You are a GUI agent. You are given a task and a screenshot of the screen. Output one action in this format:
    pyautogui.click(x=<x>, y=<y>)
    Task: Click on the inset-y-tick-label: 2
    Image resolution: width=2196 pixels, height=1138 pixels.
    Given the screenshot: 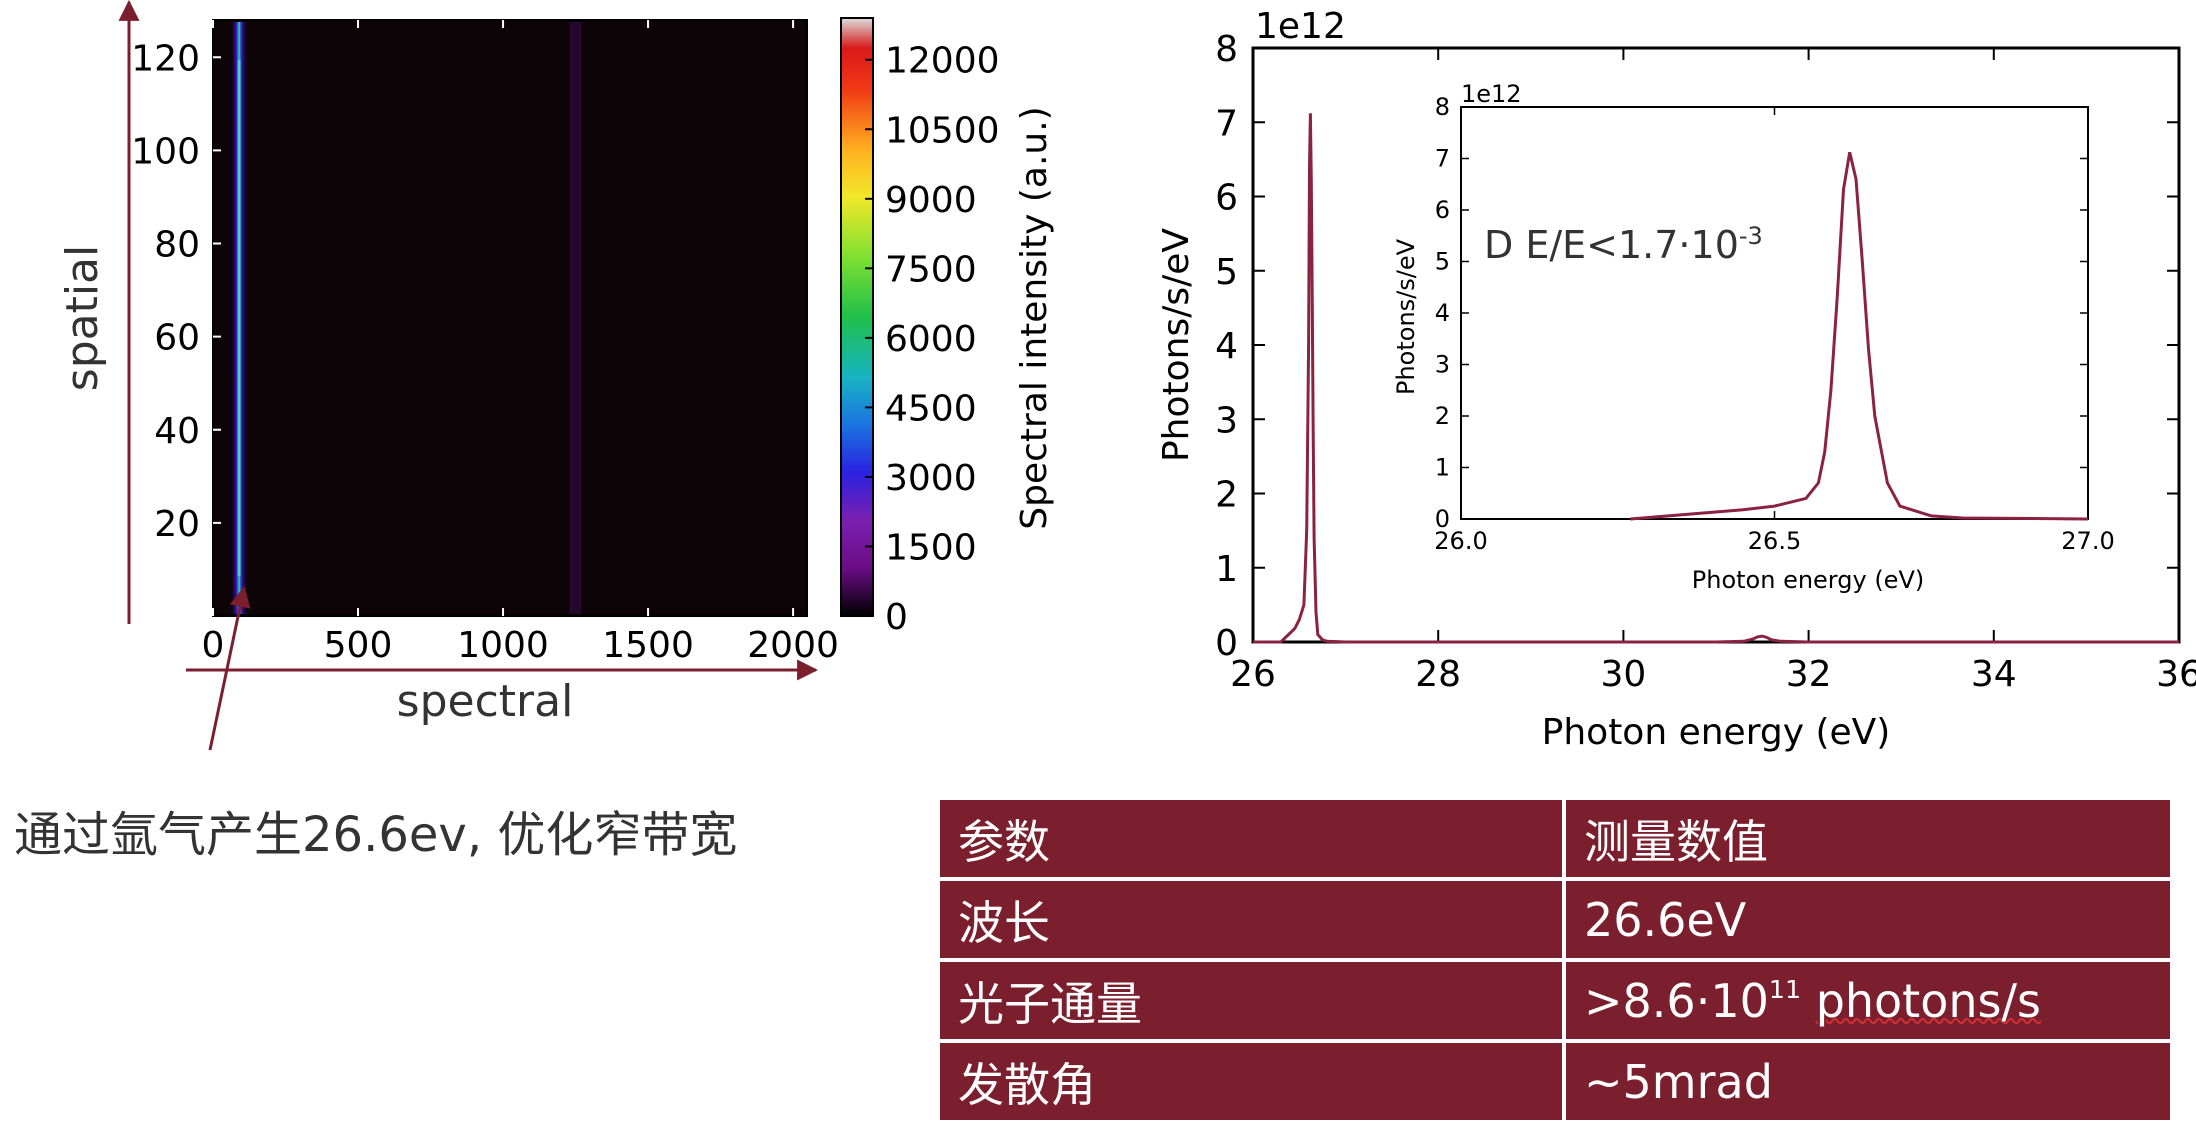 What is the action you would take?
    pyautogui.click(x=1442, y=416)
    